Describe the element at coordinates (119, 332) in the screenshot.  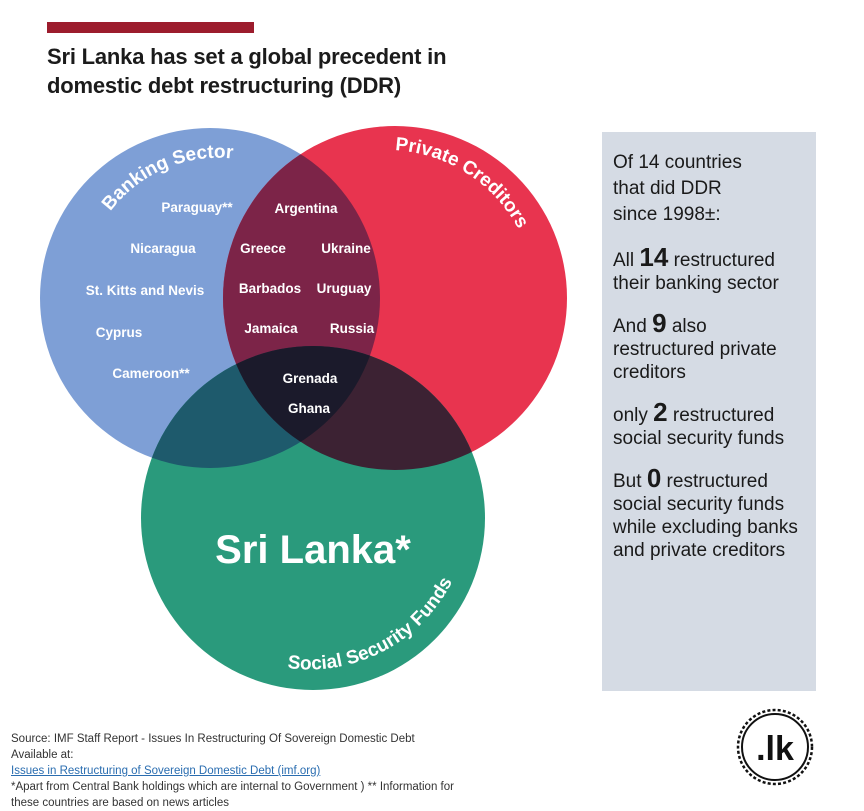
I see `banking-country-3: Cyprus` at that location.